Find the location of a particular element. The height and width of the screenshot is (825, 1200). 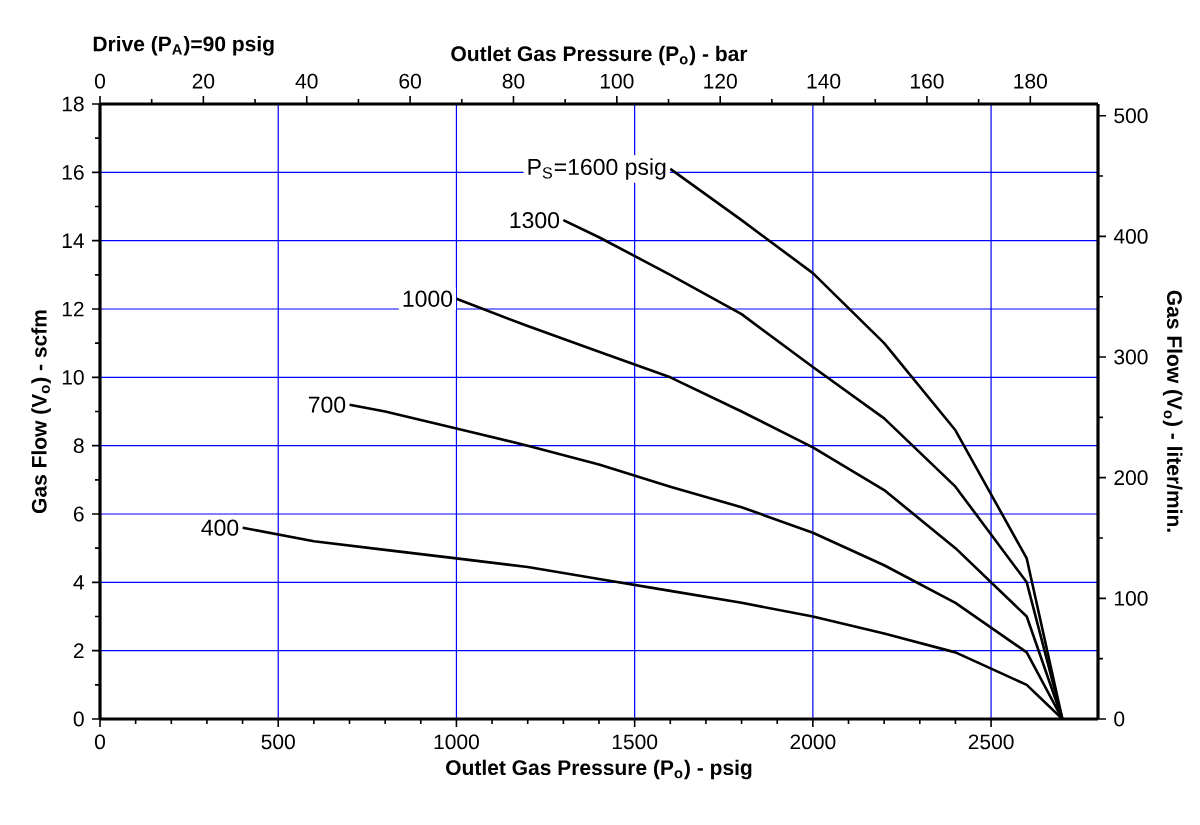

x-tick-label: 1000 is located at coordinates (456, 742).